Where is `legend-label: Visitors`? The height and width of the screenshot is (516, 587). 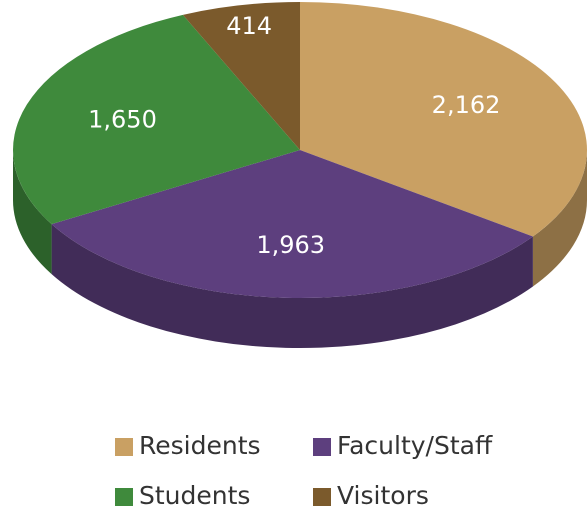
legend-label: Visitors is located at coordinates (383, 495).